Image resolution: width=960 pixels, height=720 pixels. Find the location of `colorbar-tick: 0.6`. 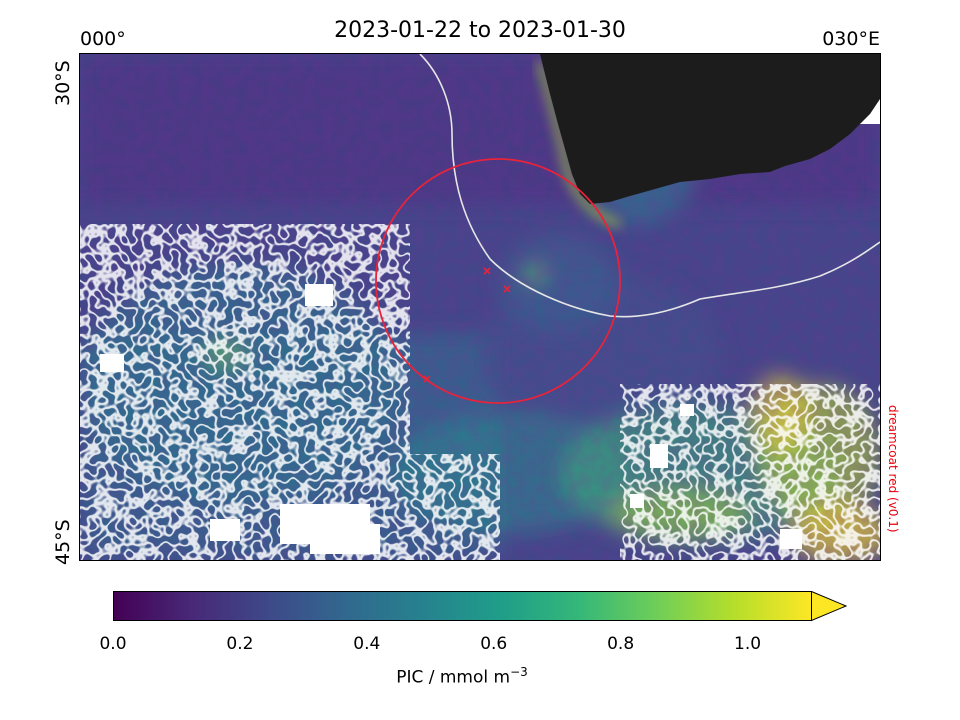

colorbar-tick: 0.6 is located at coordinates (494, 644).